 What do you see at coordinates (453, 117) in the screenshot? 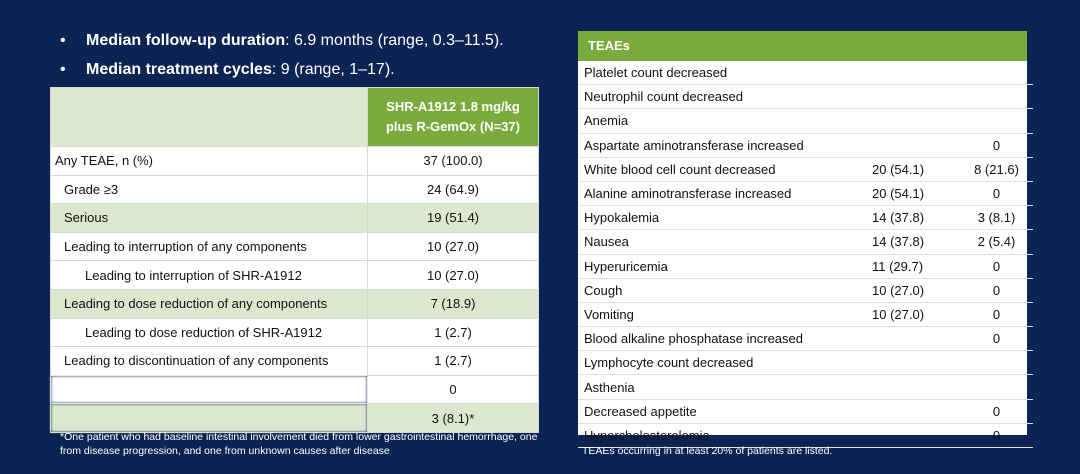
I see `header-treatment-cell: SHR-A1912 1.8 mg/kg plus R-GemOx (N=37)` at bounding box center [453, 117].